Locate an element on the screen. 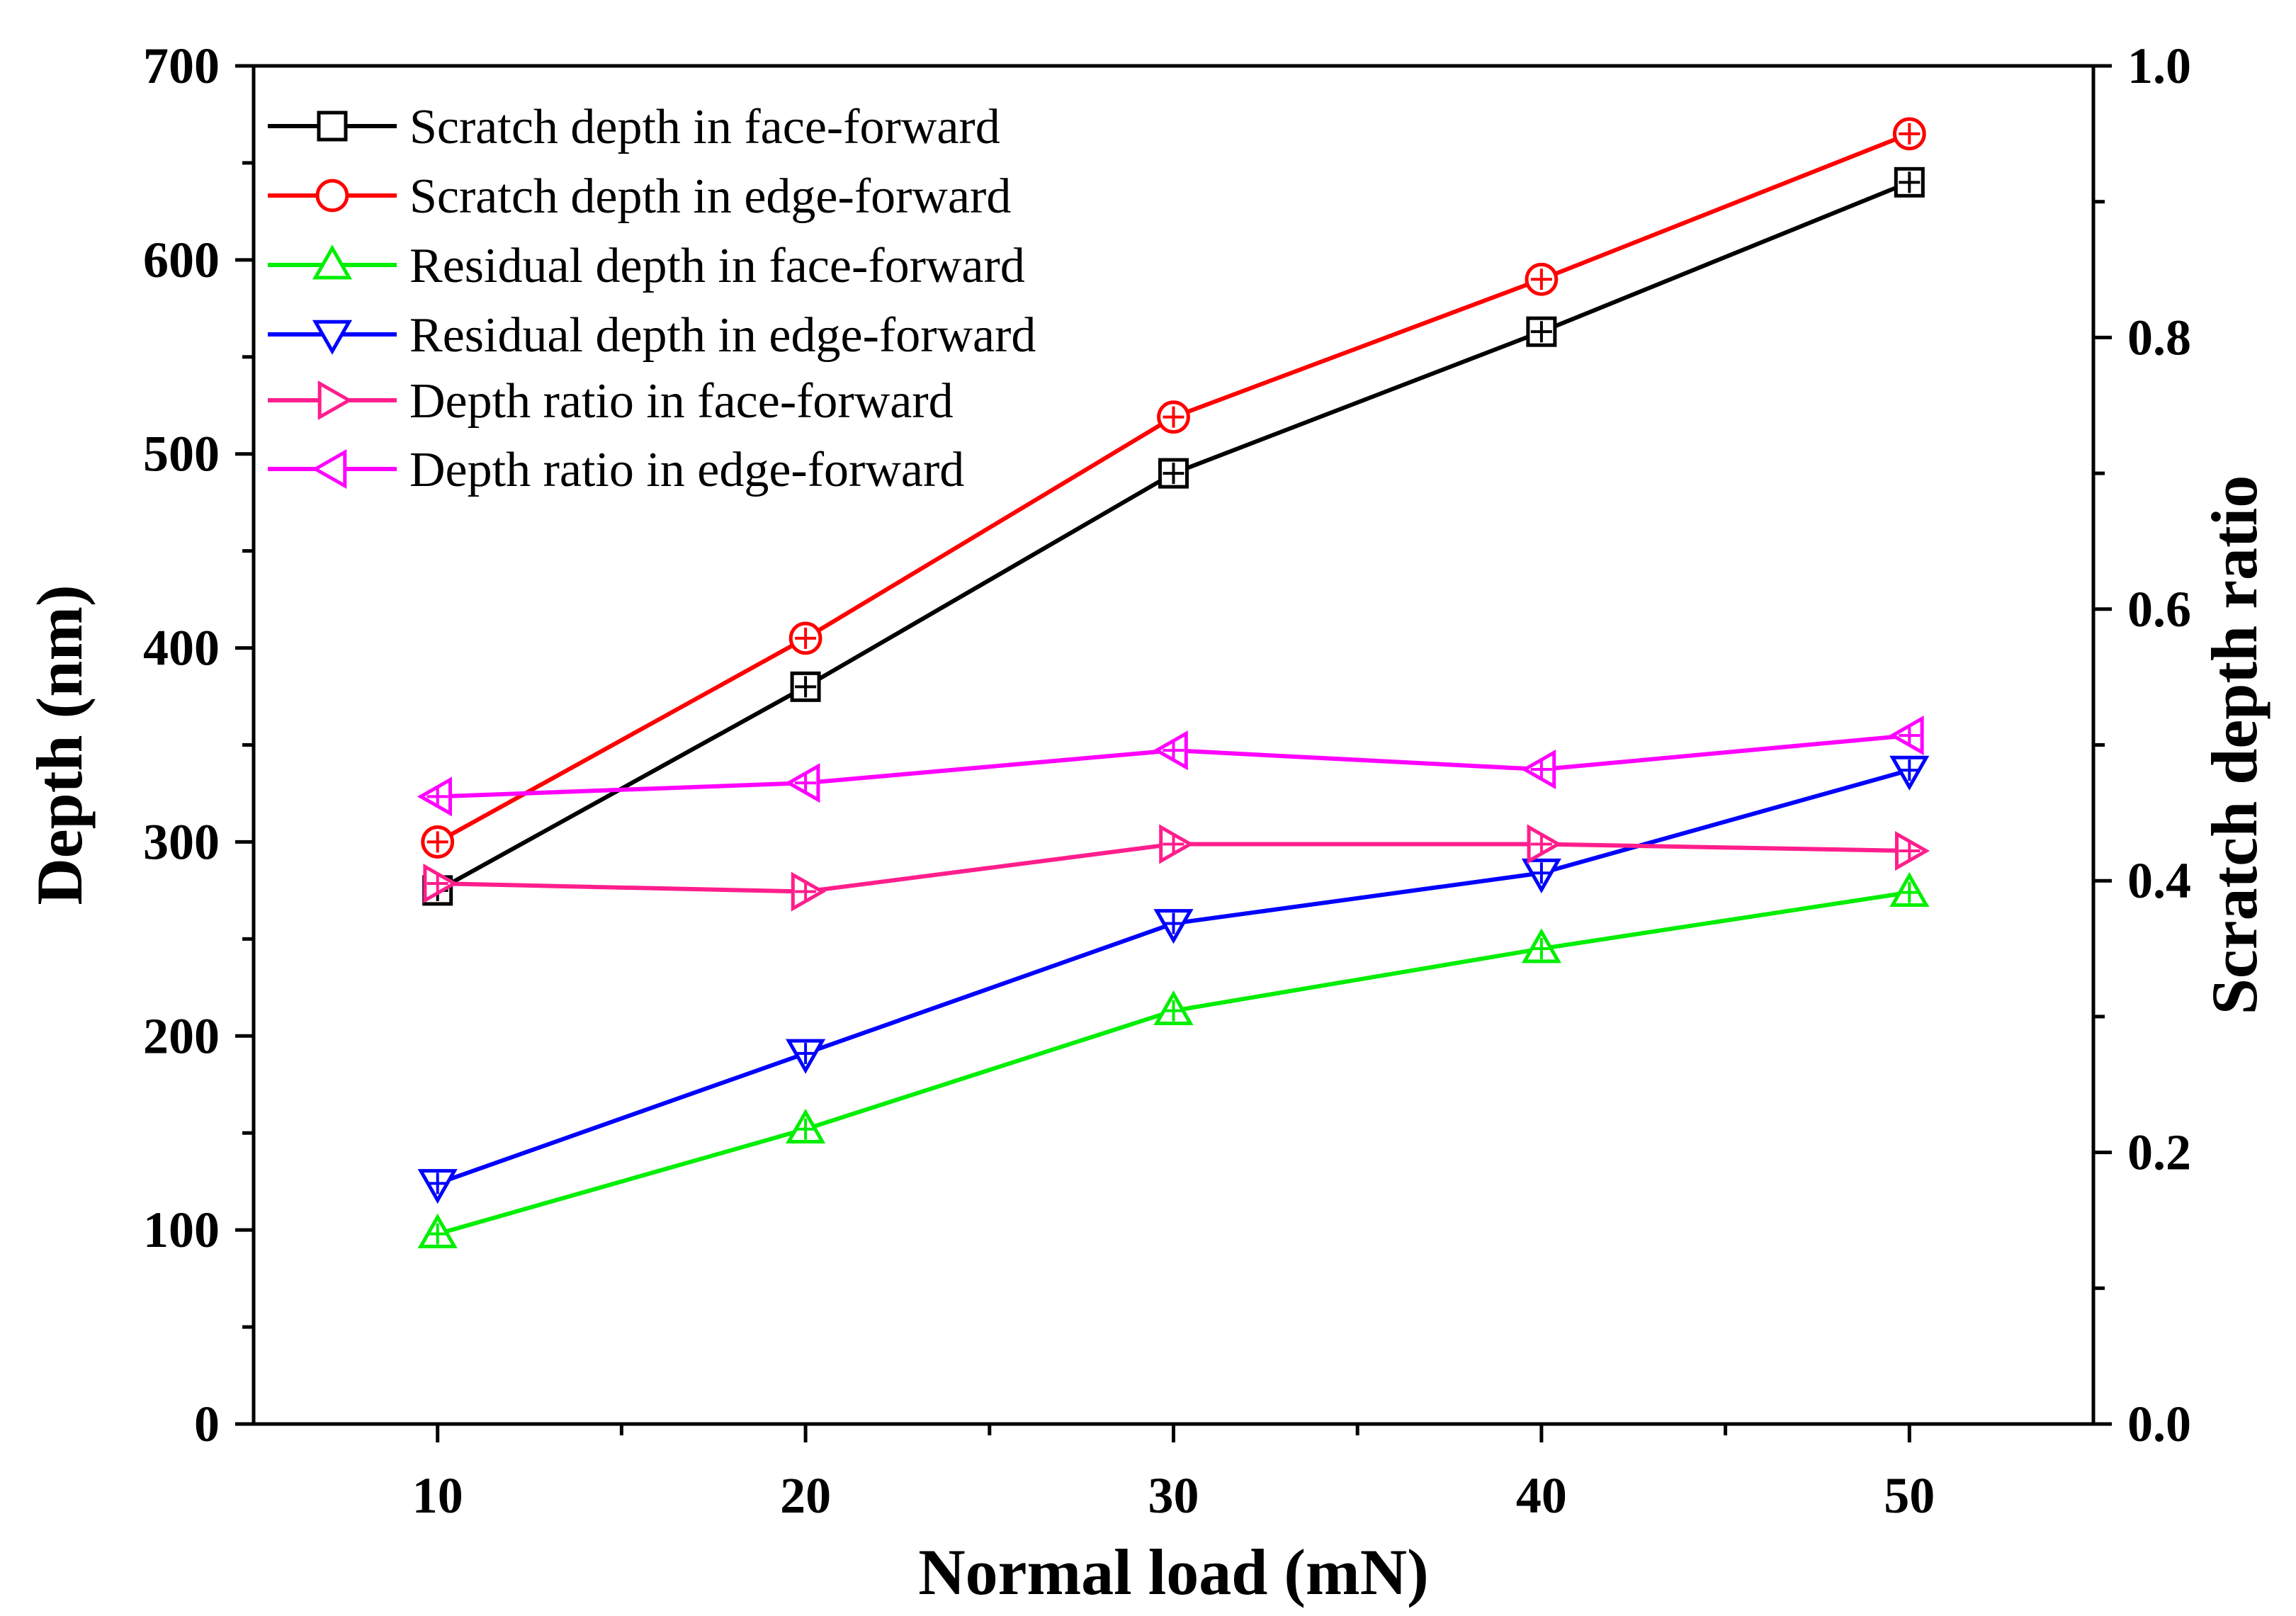 This screenshot has width=2296, height=1616. x-tick-label: 40 is located at coordinates (1541, 1495).